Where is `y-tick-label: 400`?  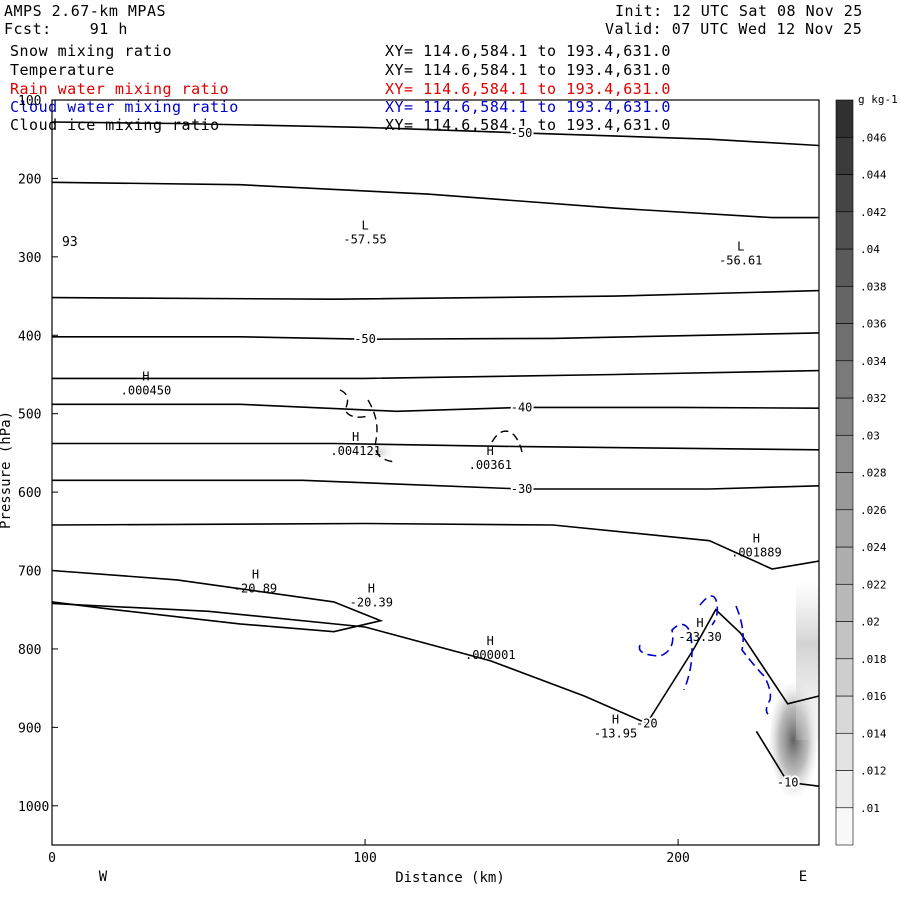 y-tick-label: 400 is located at coordinates (29, 336).